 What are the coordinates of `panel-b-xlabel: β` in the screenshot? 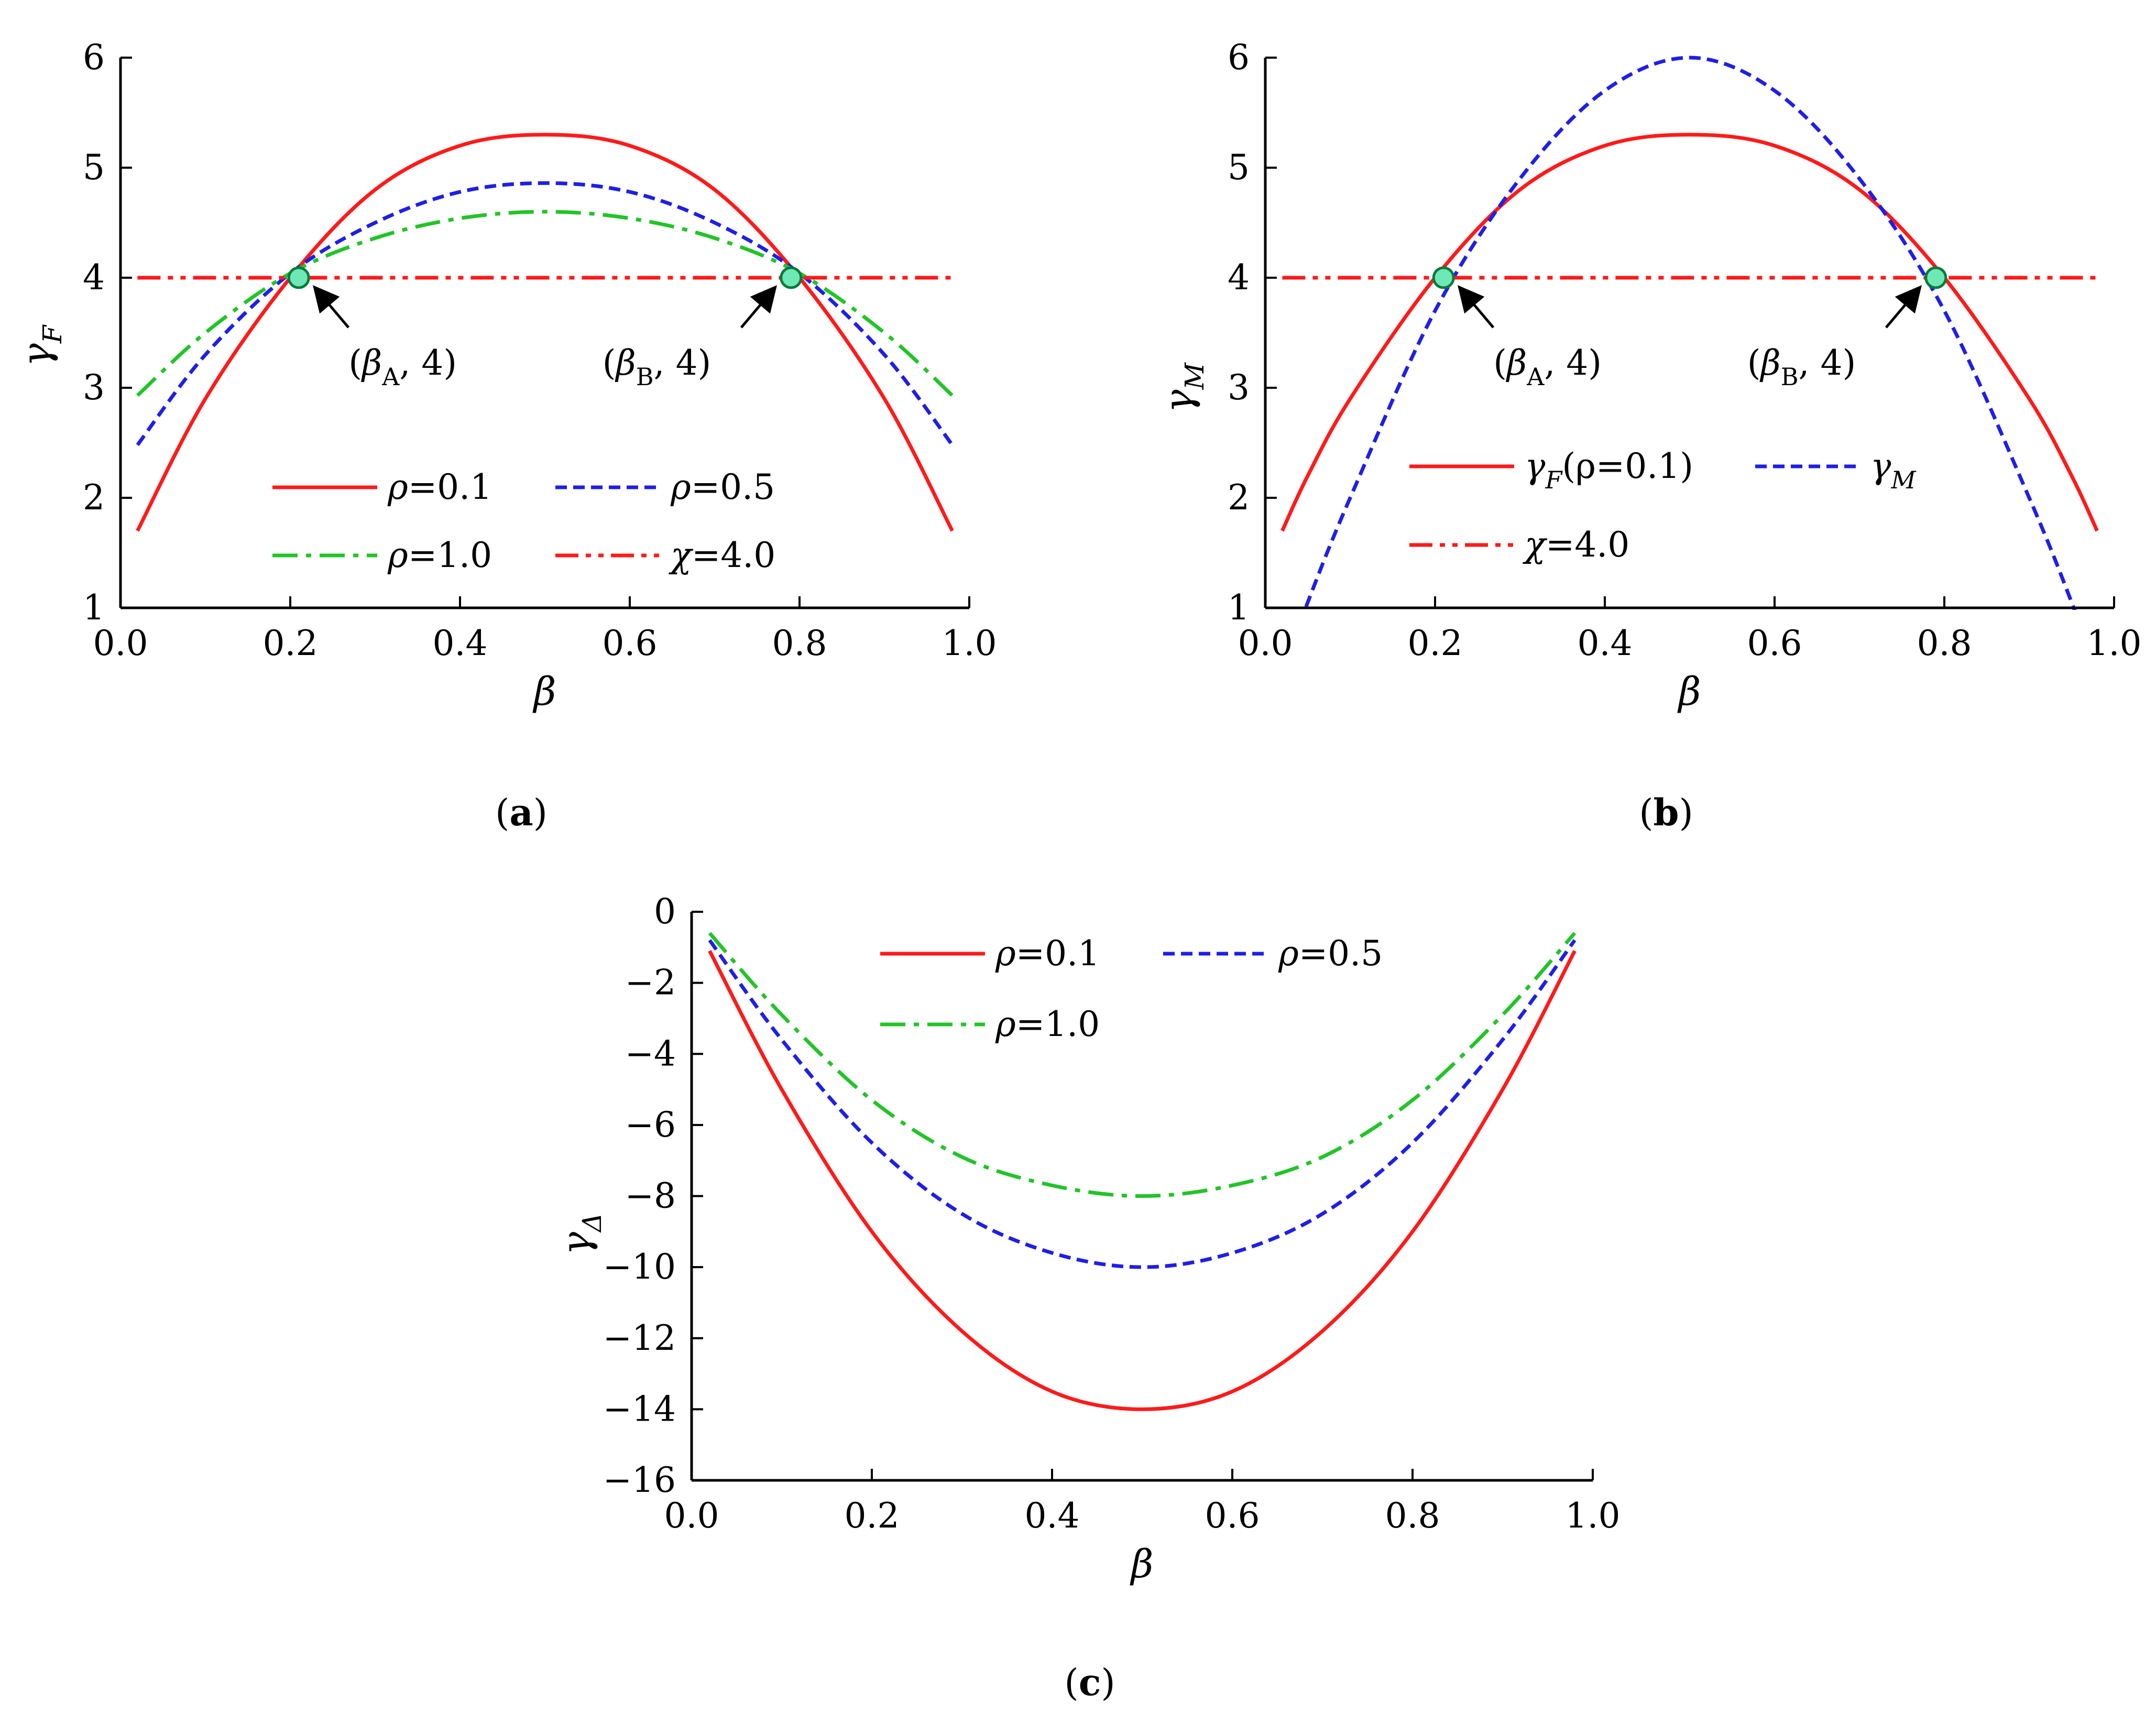 It's located at (1689, 691).